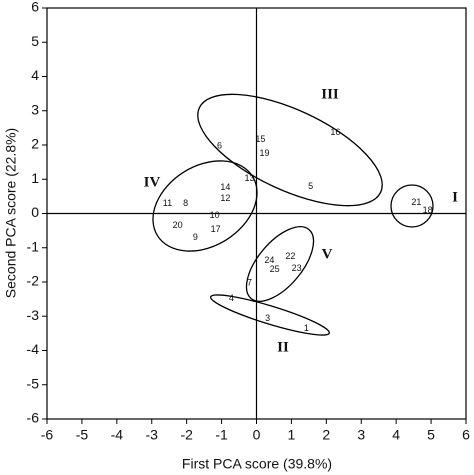 The image size is (474, 475). I want to click on x-tick-label: -6, so click(47, 435).